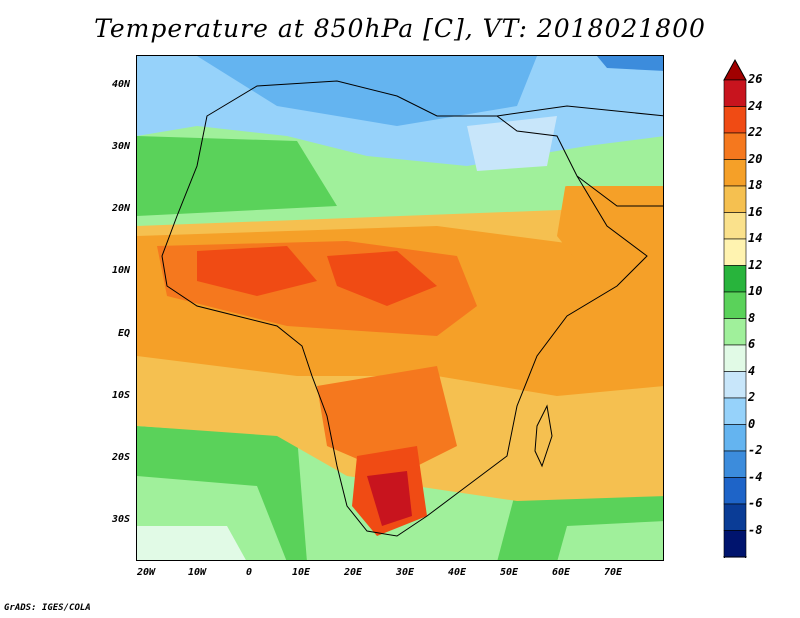 This screenshot has height=618, width=800. I want to click on y-tick-label: 10N, so click(120, 270).